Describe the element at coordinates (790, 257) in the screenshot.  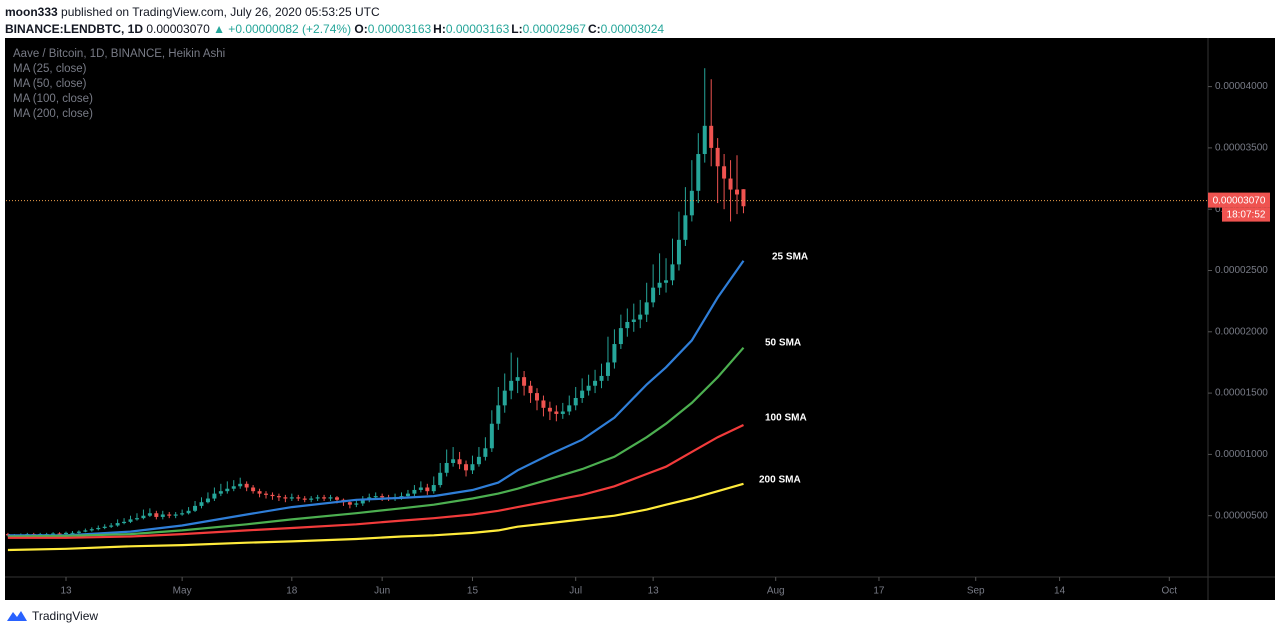
I see `ma-annotation: 25 SMA` at that location.